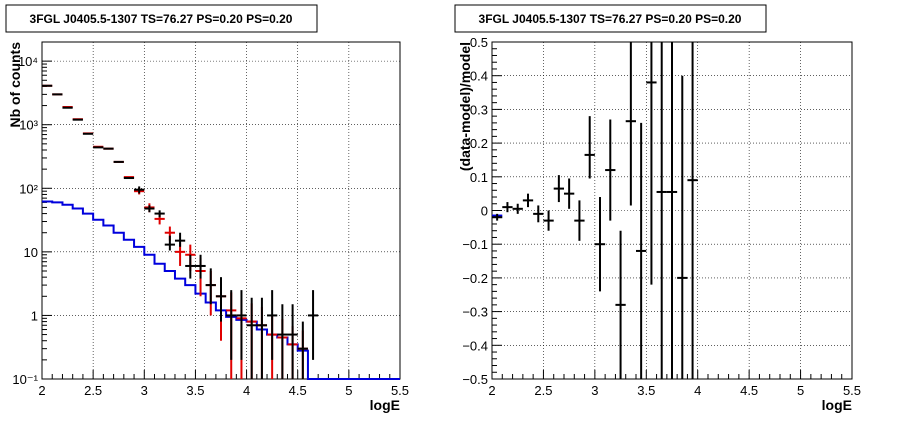 Image resolution: width=898 pixels, height=421 pixels. What do you see at coordinates (195, 390) in the screenshot?
I see `left-x-tick-label: 3.5` at bounding box center [195, 390].